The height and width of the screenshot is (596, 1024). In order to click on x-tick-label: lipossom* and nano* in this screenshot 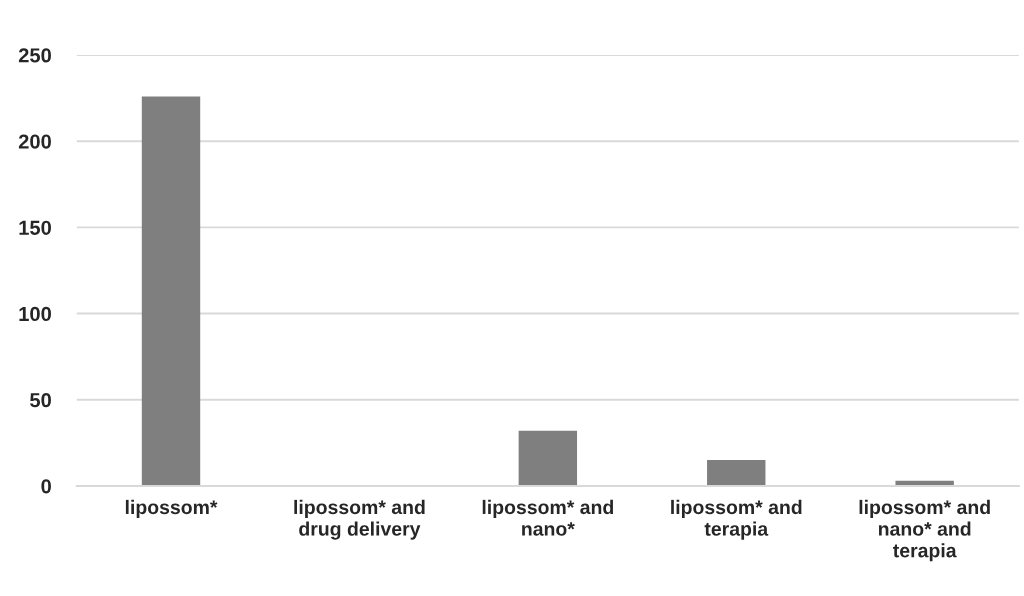, I will do `click(548, 517)`.